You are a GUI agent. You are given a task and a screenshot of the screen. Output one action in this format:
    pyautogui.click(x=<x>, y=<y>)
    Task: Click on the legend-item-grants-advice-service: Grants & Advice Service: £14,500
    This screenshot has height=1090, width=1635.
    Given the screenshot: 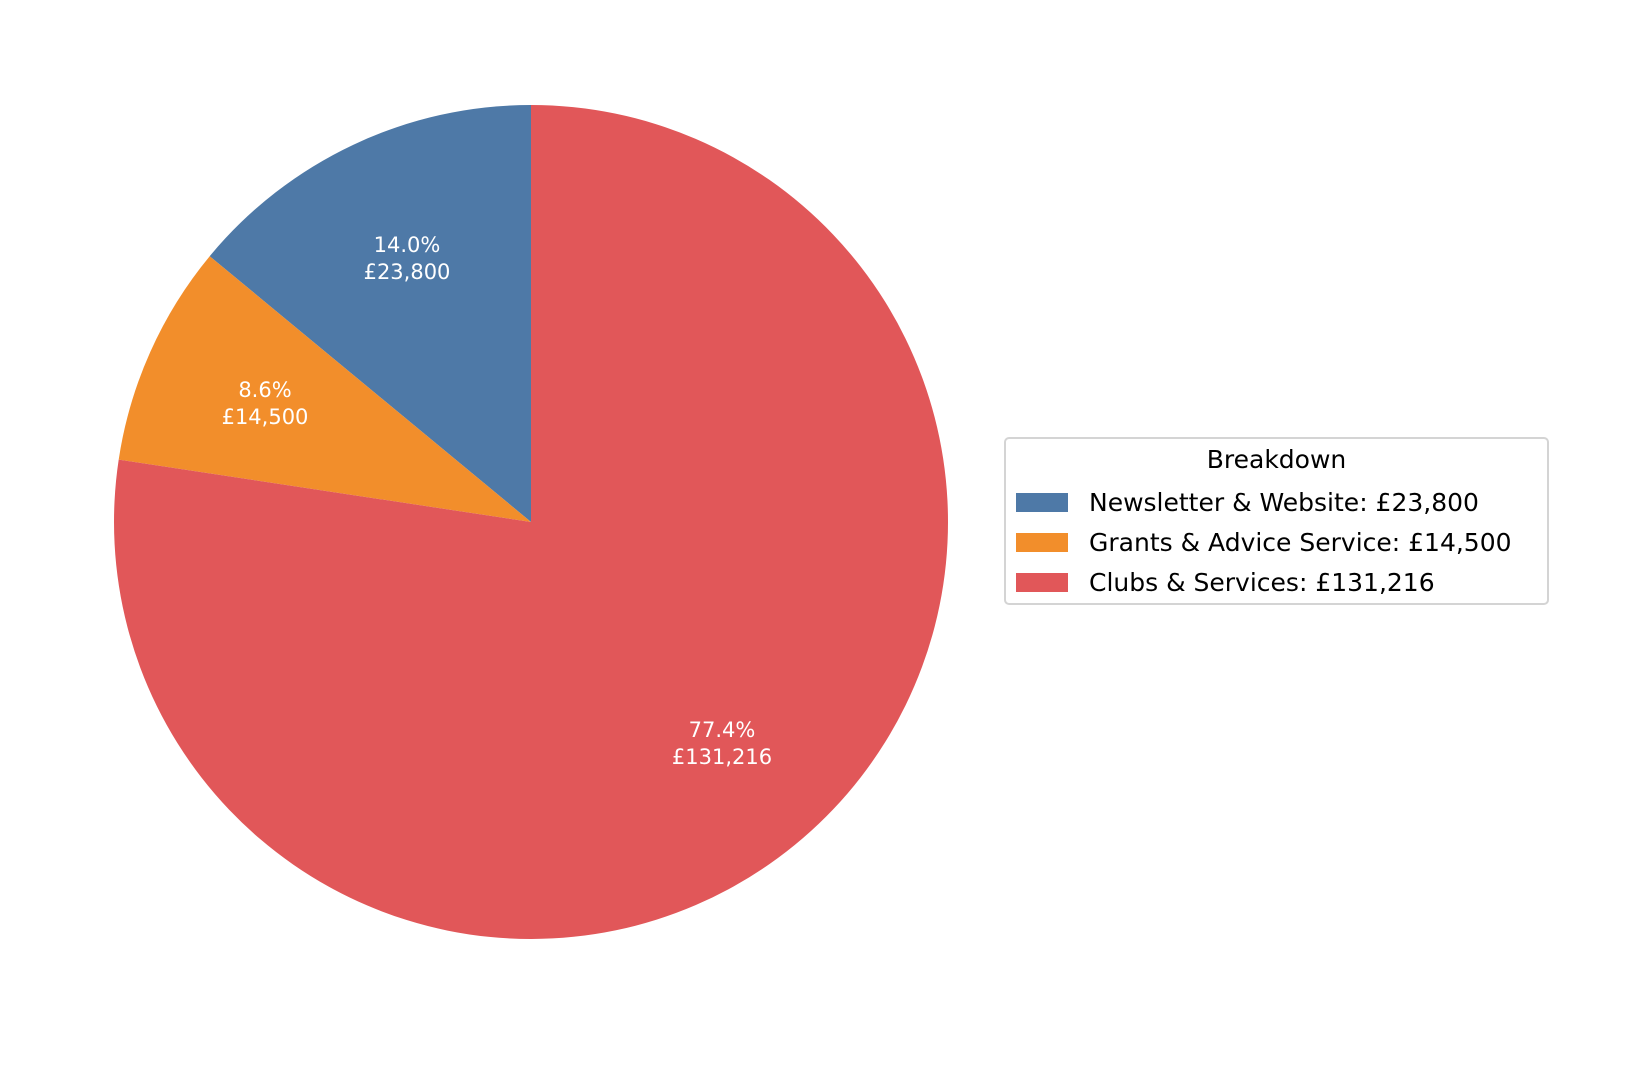 What is the action you would take?
    pyautogui.click(x=1264, y=542)
    